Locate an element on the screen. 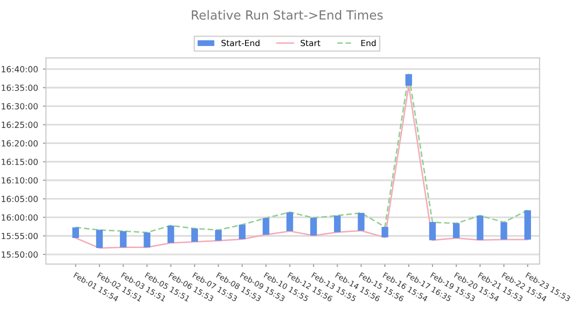 This screenshot has width=574, height=322. y-tick-label: 16:15:00 is located at coordinates (20, 162).